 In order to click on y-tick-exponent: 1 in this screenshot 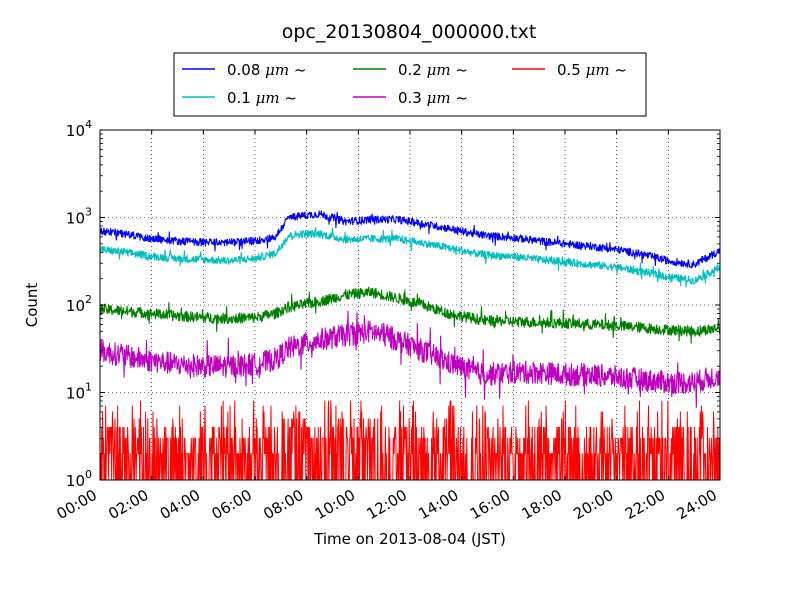, I will do `click(88, 387)`.